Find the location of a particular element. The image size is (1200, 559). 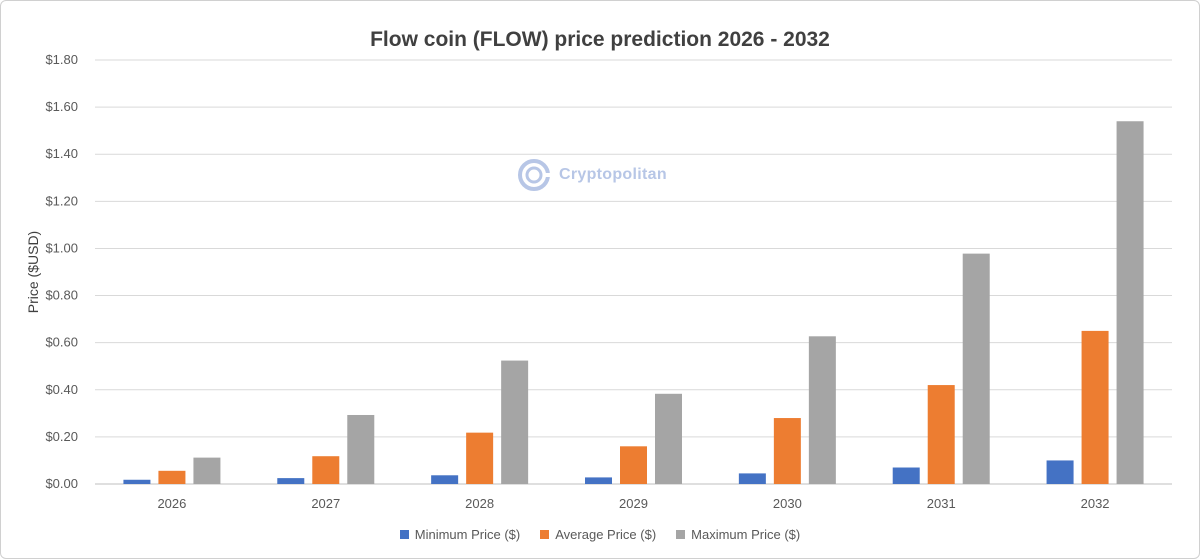

legend-item: Minimum Price ($) is located at coordinates (460, 534).